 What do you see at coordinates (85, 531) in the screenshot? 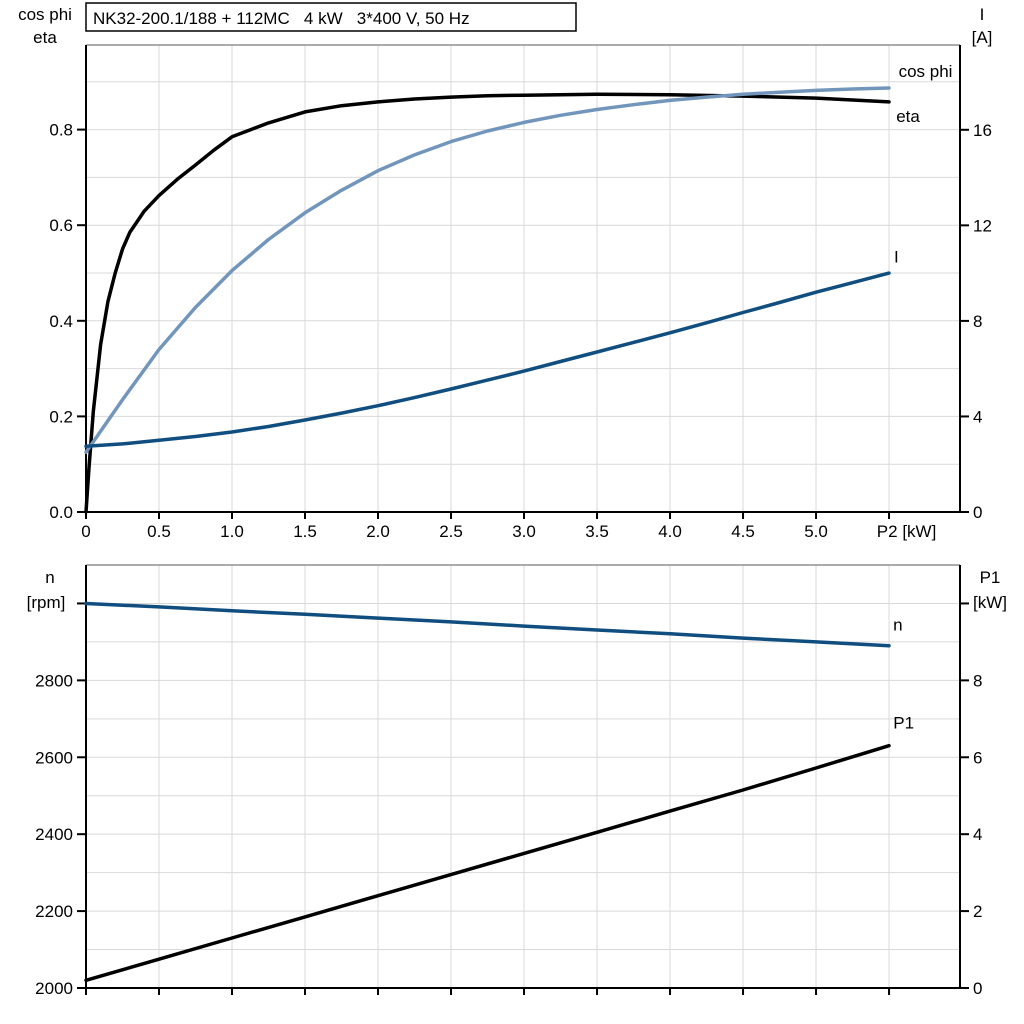
I see `x-axis-tick-label: 0` at bounding box center [85, 531].